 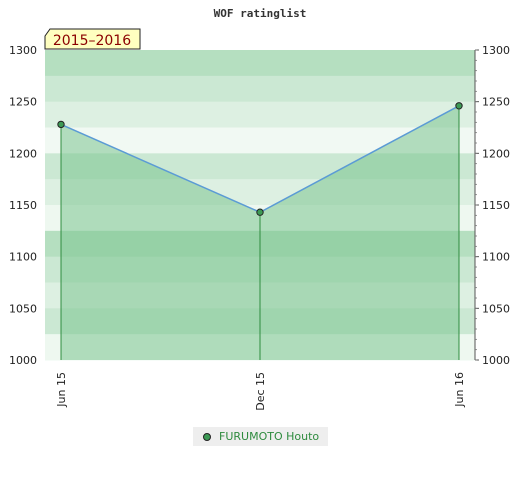 What do you see at coordinates (496, 50) in the screenshot?
I see `y-tick-label-right: 1300` at bounding box center [496, 50].